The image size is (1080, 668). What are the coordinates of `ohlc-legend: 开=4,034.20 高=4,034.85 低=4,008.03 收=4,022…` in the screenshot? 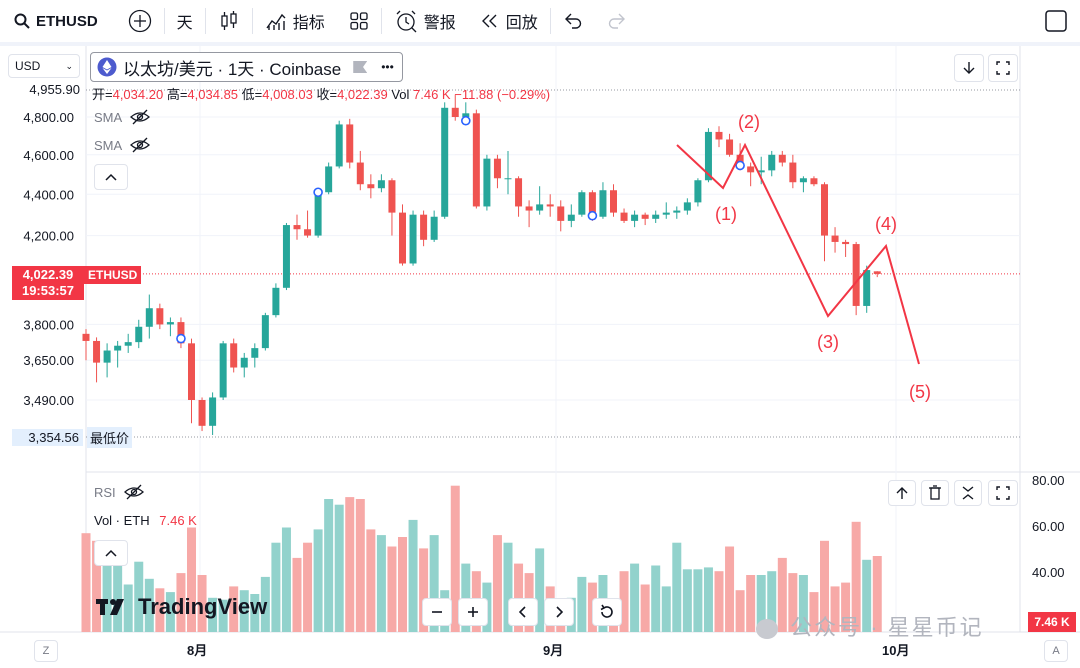 It's located at (321, 93).